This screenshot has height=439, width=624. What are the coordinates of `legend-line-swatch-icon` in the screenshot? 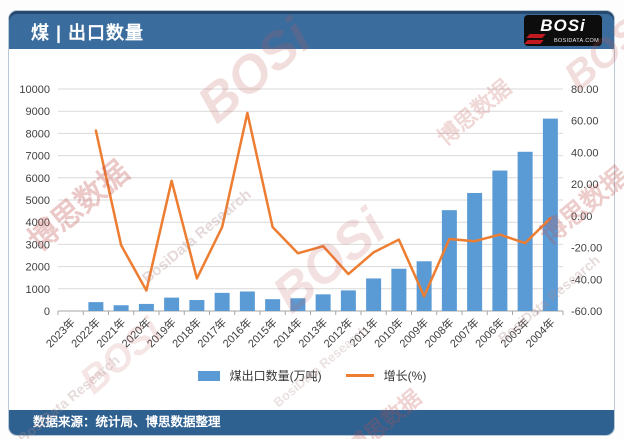 It's located at (359, 375).